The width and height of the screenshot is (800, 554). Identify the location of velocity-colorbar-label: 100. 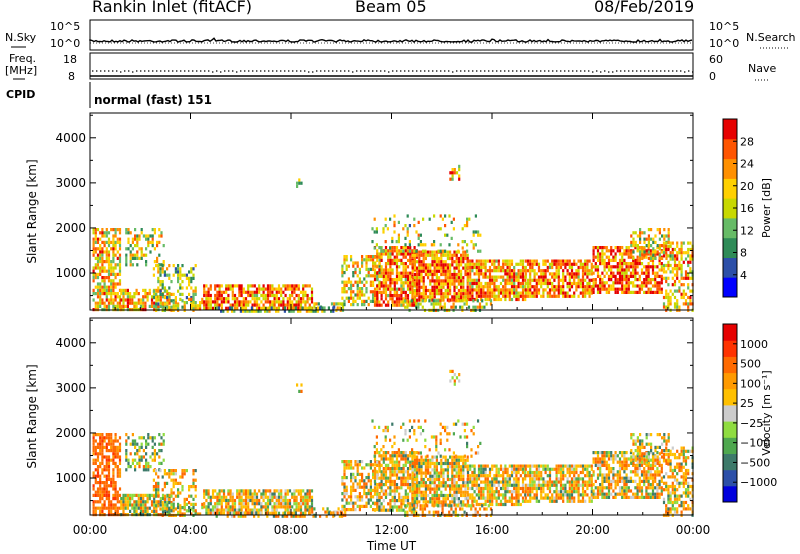
(750, 383).